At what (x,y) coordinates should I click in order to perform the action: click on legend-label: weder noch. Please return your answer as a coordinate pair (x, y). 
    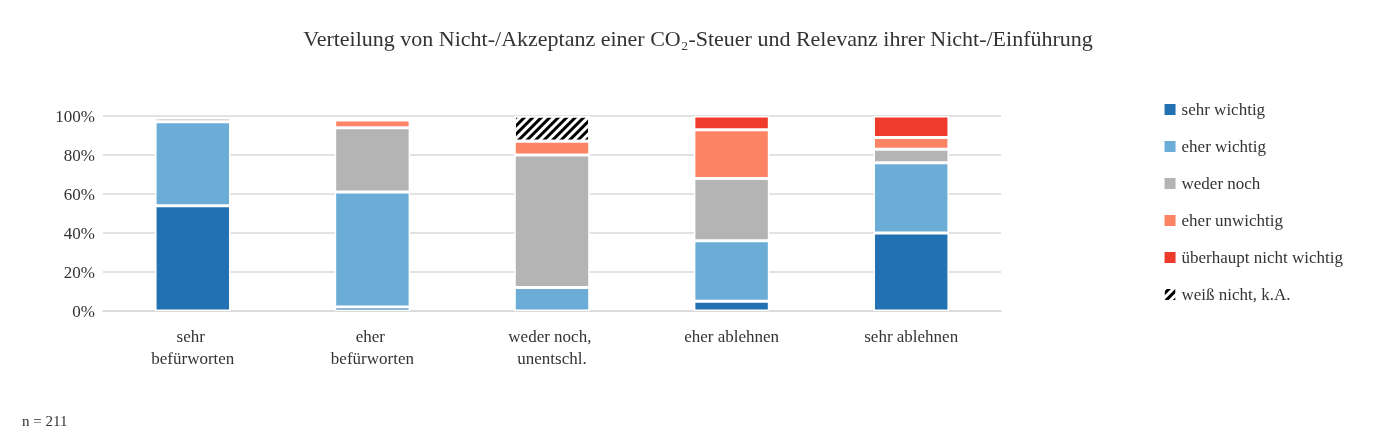
    Looking at the image, I should click on (1221, 183).